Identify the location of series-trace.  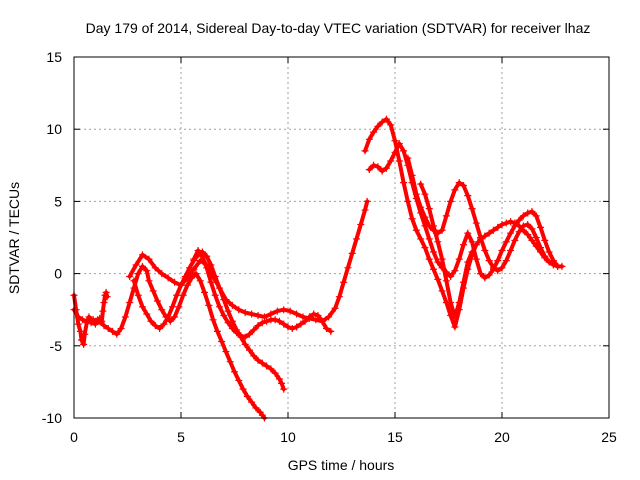
(478, 214).